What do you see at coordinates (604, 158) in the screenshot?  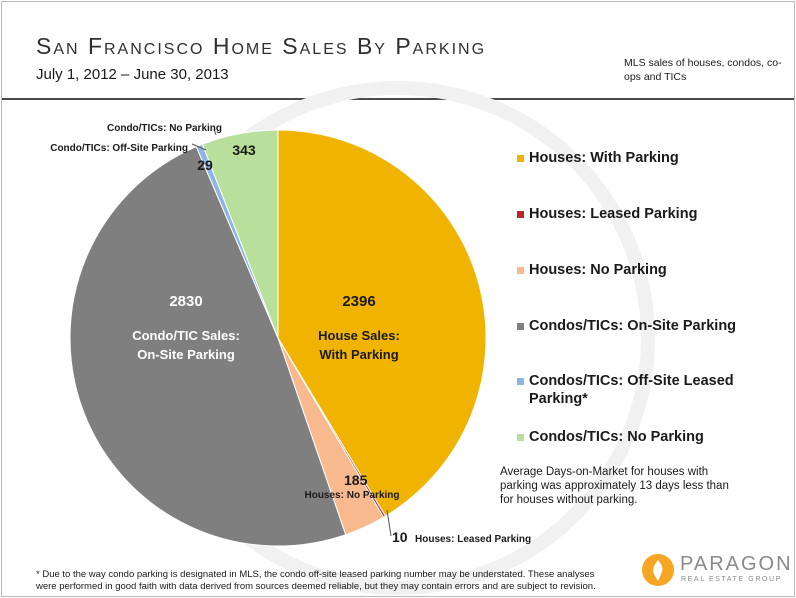 I see `legend-label: Houses: With Parking` at bounding box center [604, 158].